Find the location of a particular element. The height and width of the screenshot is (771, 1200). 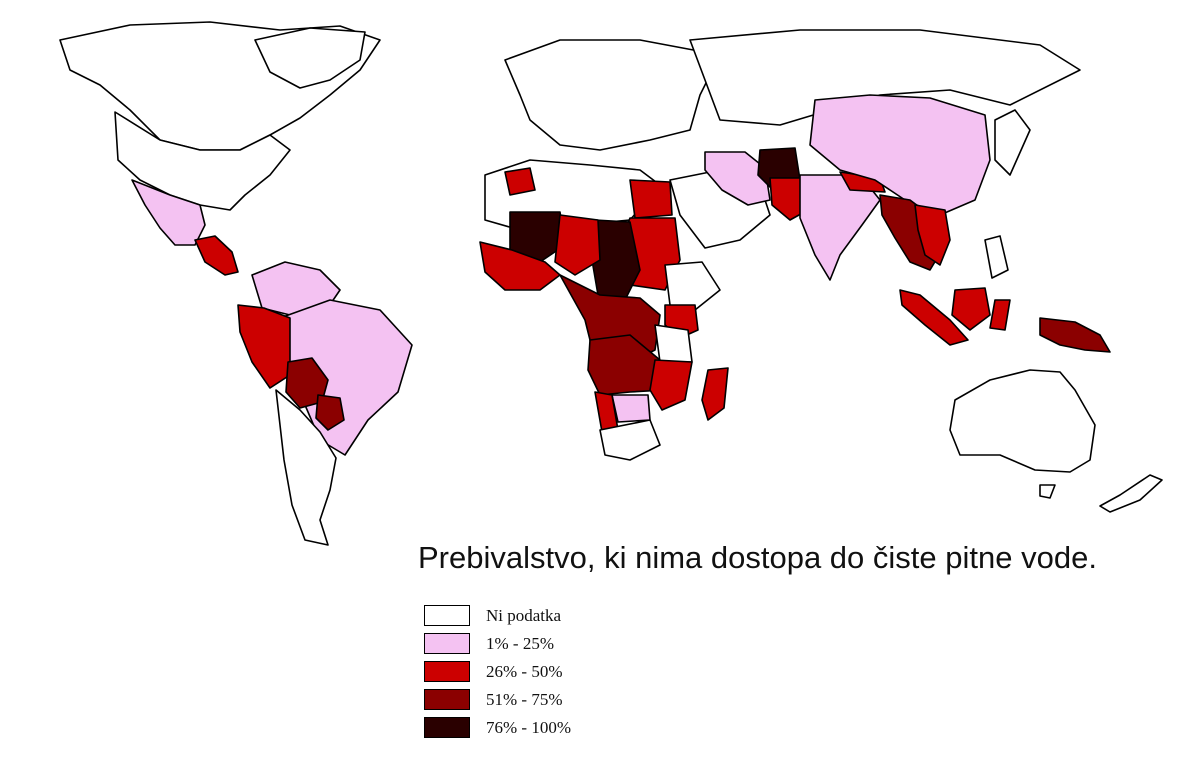

region-paraguay is located at coordinates (330, 412).